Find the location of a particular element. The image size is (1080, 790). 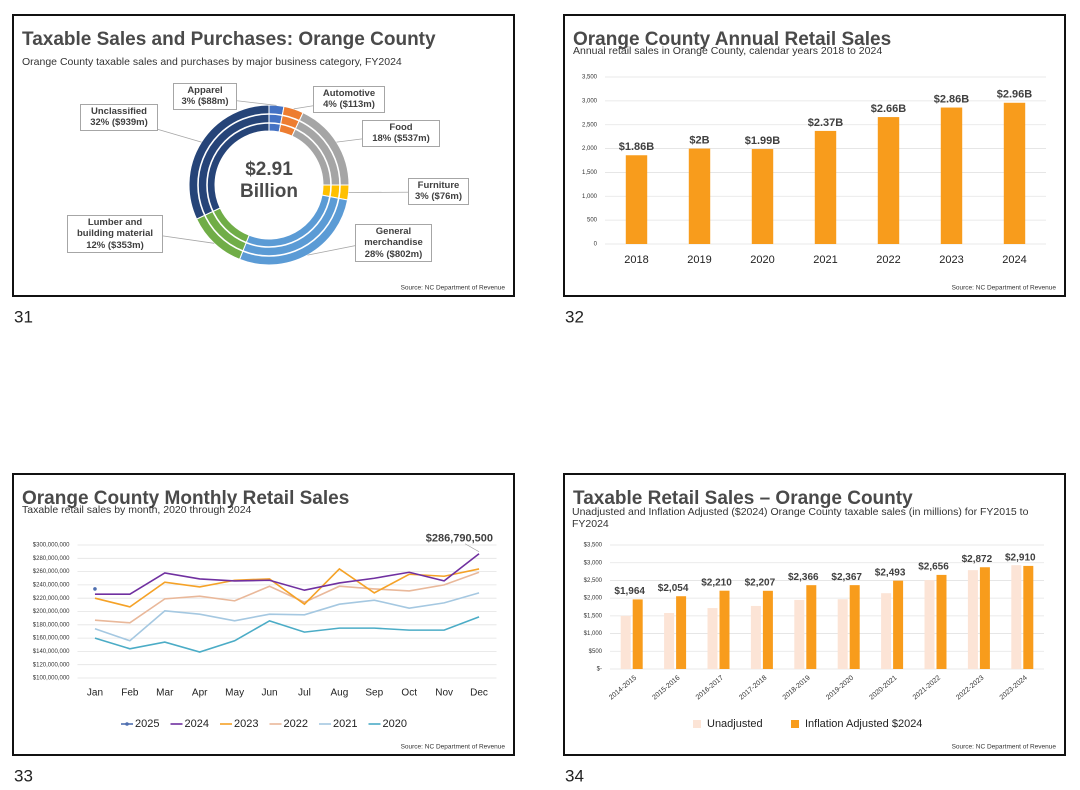

y-tick-label: $260,000,000 is located at coordinates (51, 572).